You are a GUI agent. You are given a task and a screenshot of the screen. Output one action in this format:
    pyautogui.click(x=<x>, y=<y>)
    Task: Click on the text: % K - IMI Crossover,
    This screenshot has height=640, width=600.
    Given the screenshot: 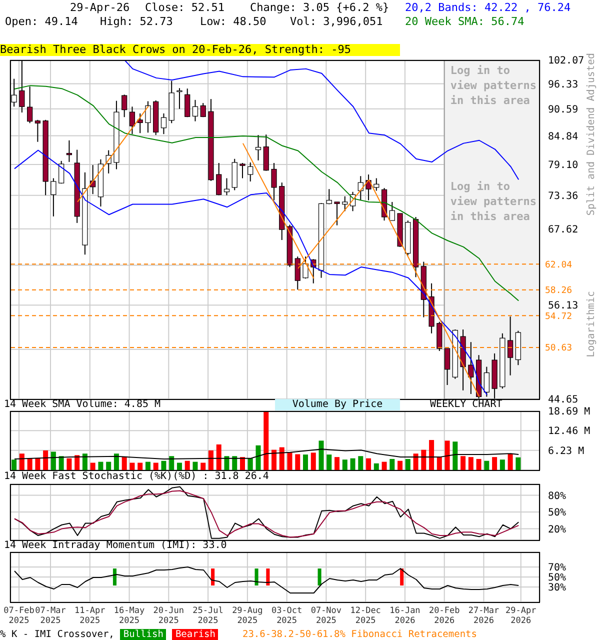 What is the action you would take?
    pyautogui.click(x=57, y=634)
    